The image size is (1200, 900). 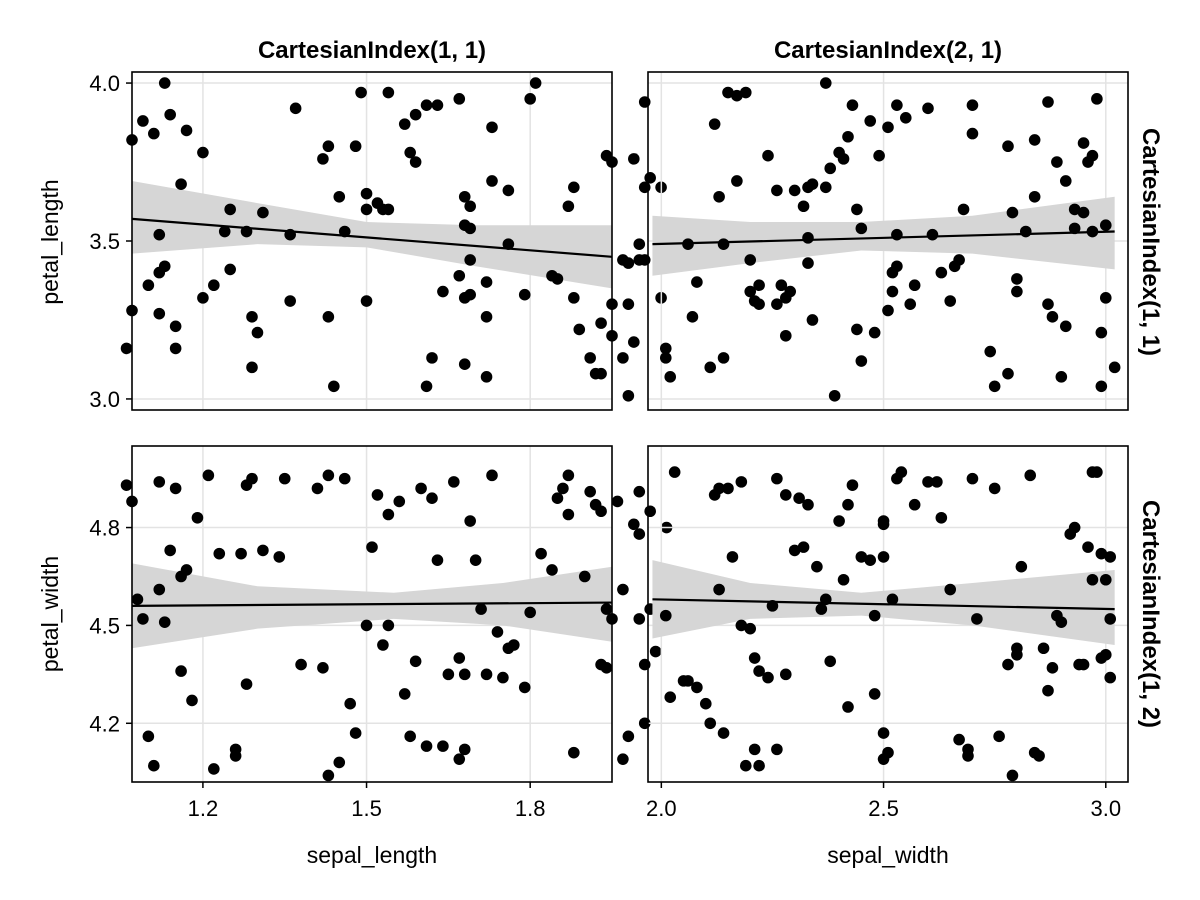 What do you see at coordinates (530, 808) in the screenshot?
I see `x-tick-label: 1.8` at bounding box center [530, 808].